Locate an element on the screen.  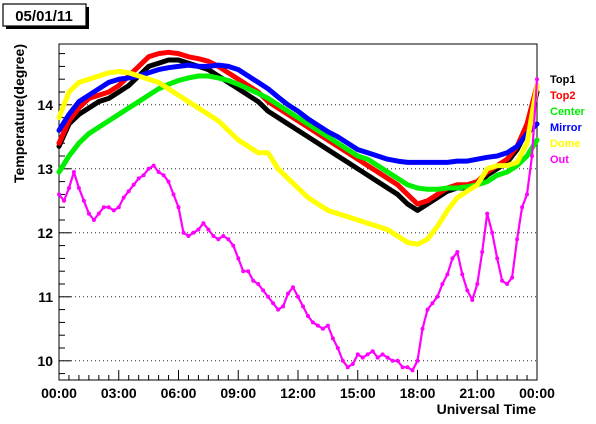
y-tick-label: 13 is located at coordinates (45, 169).